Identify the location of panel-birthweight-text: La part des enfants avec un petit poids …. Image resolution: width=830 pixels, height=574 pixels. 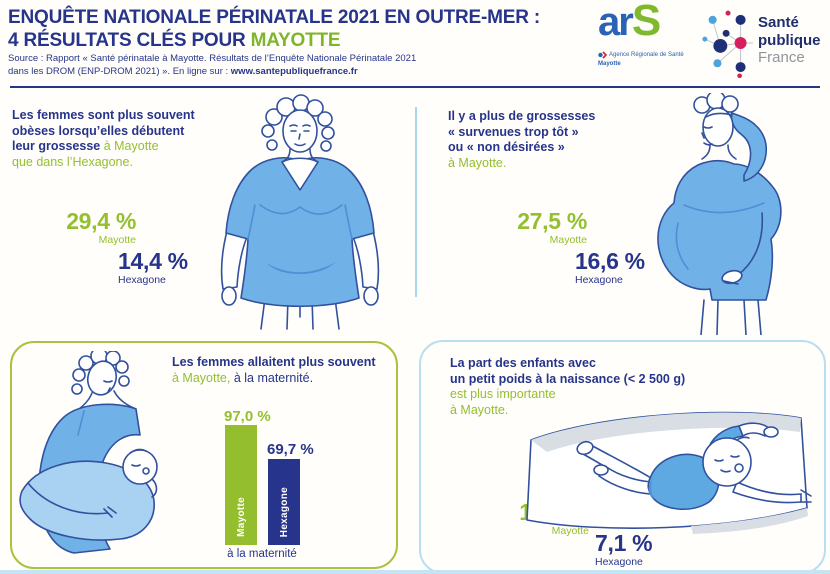
(568, 386).